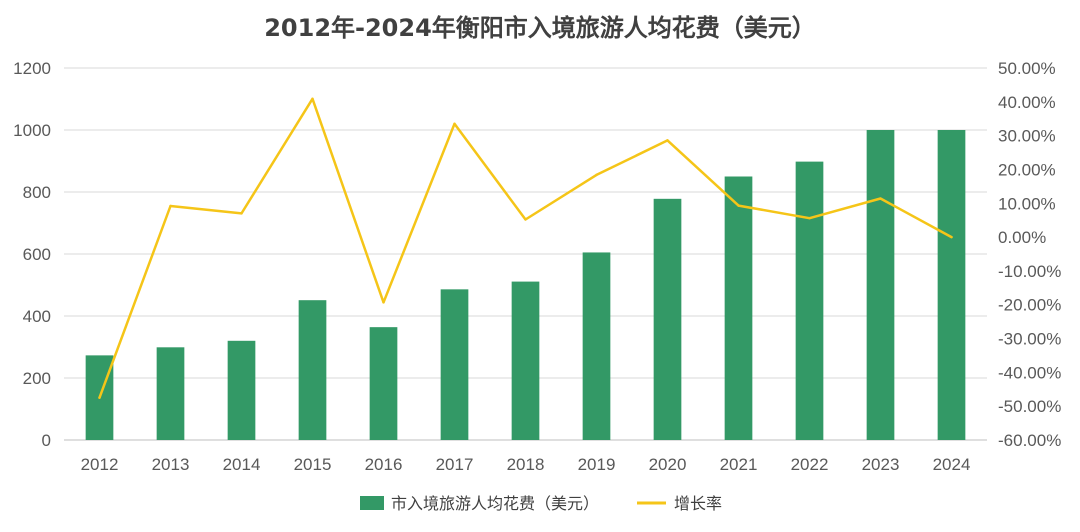 This screenshot has height=532, width=1080. I want to click on y-right-tick-label: -40.00%, so click(1029, 372).